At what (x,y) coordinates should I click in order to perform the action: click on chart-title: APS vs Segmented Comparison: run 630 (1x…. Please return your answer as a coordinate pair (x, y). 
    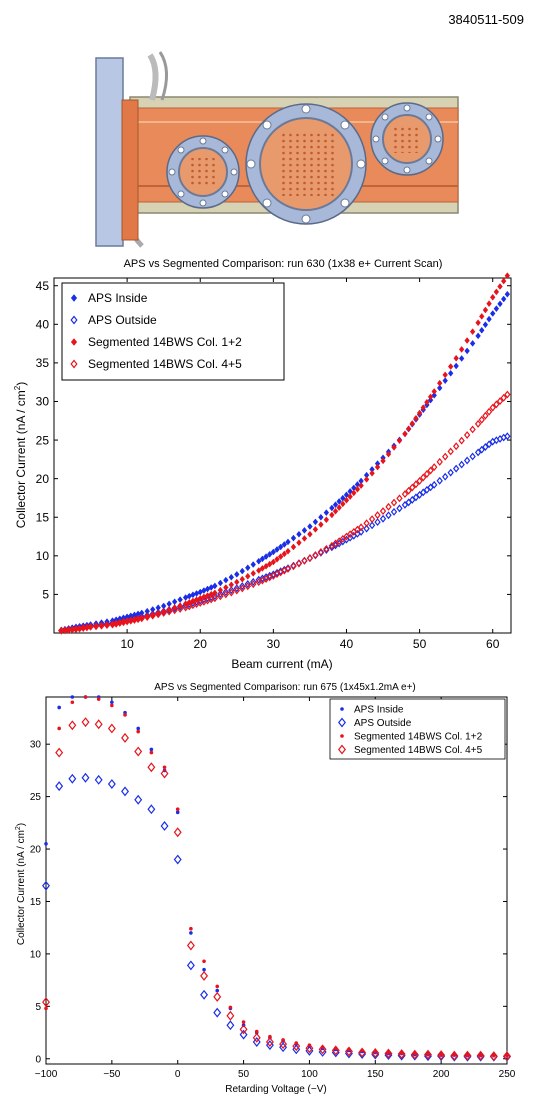
    Looking at the image, I should click on (283, 264).